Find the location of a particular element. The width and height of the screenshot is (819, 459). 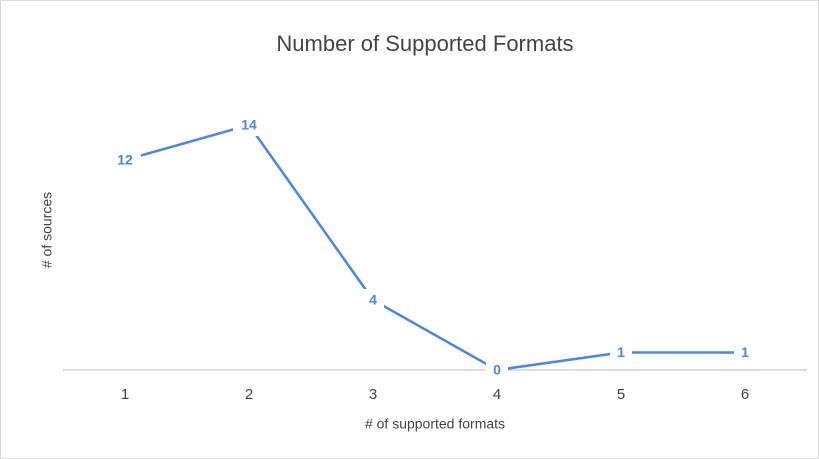

y-axis-title: # of sources is located at coordinates (47, 230).